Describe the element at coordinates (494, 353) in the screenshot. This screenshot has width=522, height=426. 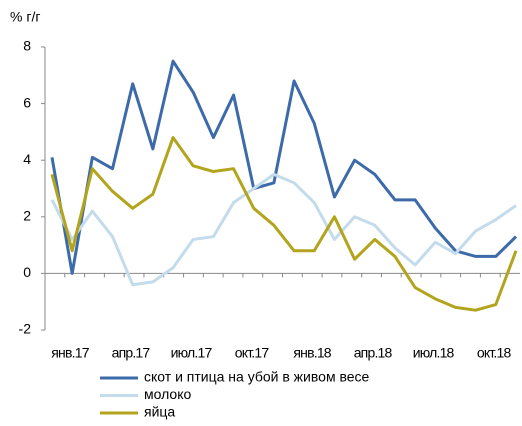
I see `x-tick-label: окт.18` at that location.